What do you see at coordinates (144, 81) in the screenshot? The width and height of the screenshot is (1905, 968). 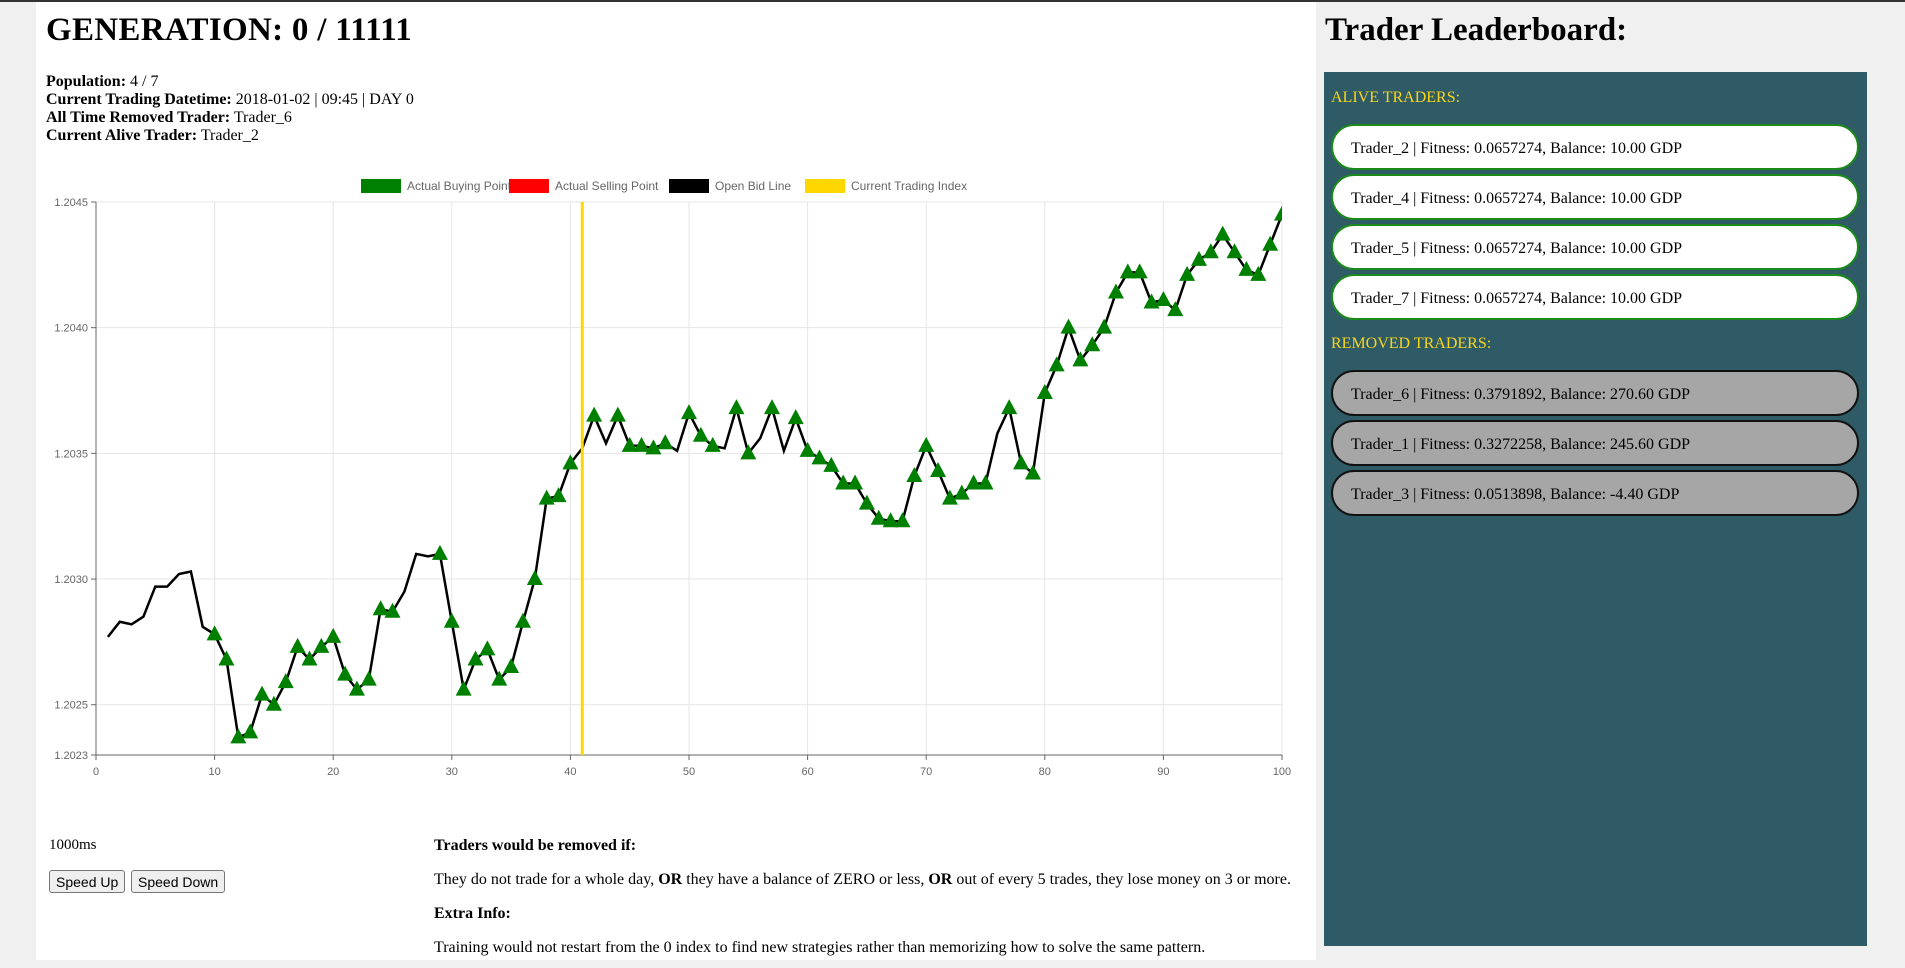 I see `population-value: 4 / 7` at bounding box center [144, 81].